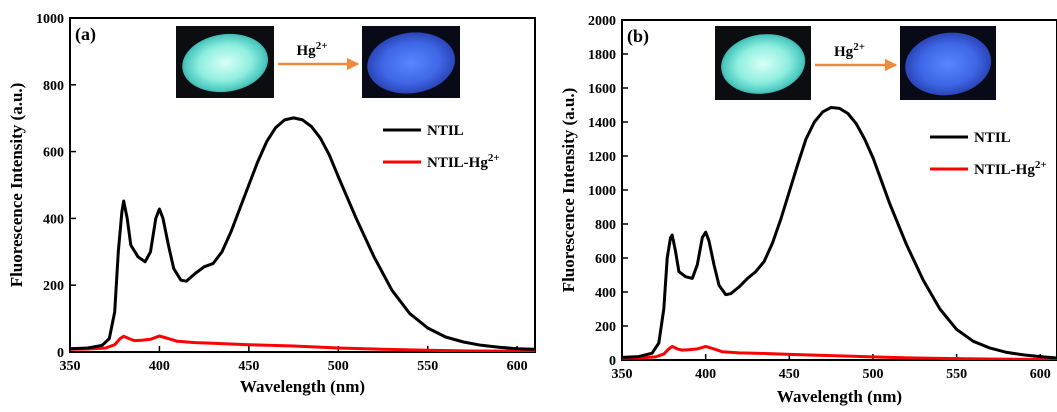 This screenshot has width=1057, height=412. Describe the element at coordinates (602, 123) in the screenshot. I see `y-tick-label: 1400` at that location.